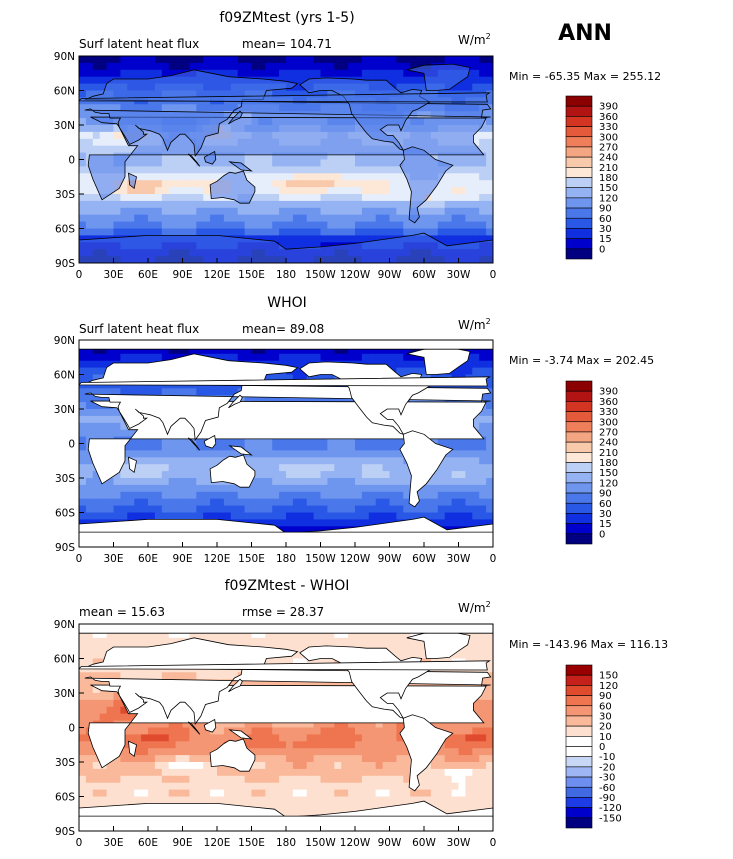  Describe the element at coordinates (605, 229) in the screenshot. I see `colorbar-label: 30` at that location.